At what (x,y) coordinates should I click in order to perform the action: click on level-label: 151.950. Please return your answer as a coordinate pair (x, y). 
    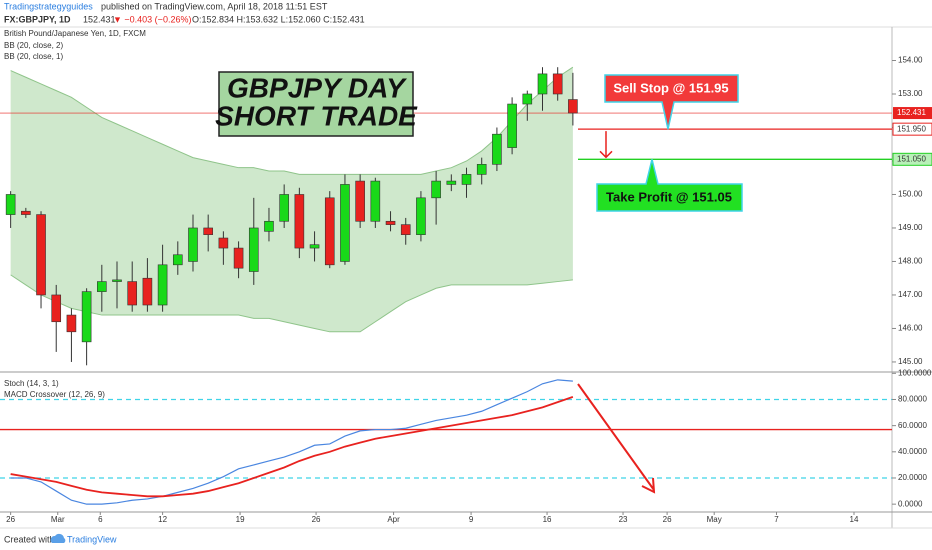
    Looking at the image, I should click on (911, 128).